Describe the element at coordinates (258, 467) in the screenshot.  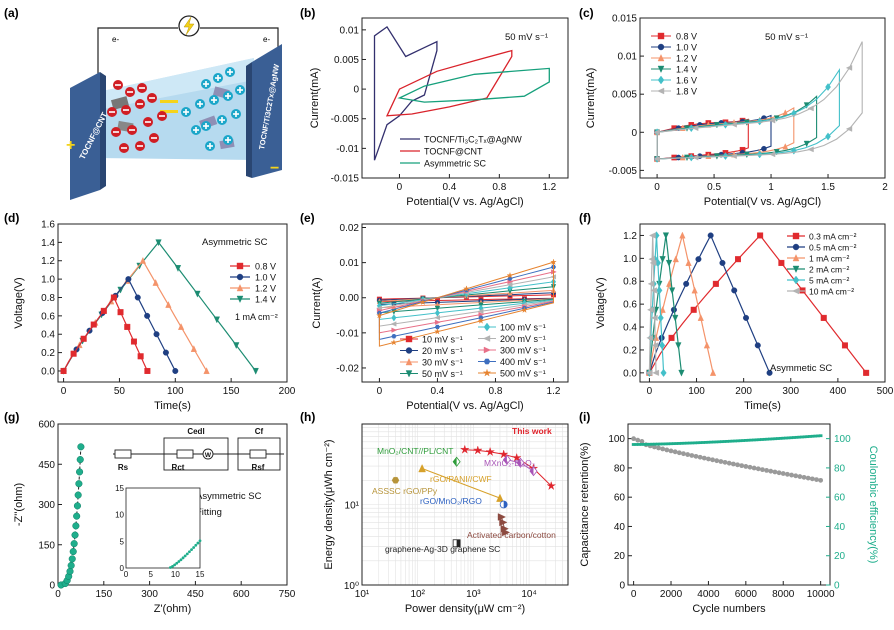
I see `circuit-label: Rsf` at that location.